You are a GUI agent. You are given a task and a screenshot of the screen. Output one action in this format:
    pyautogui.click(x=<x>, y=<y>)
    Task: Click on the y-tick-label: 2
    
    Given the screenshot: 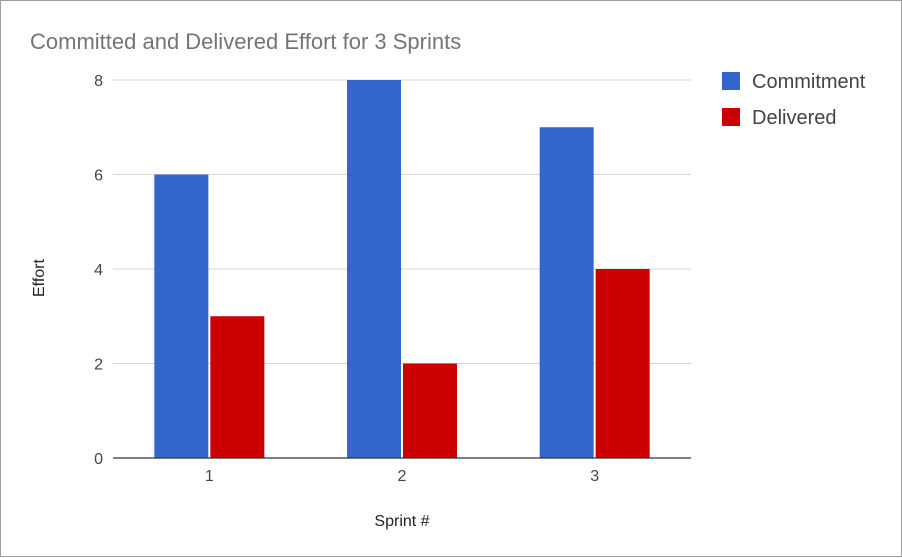 What is the action you would take?
    pyautogui.click(x=98, y=365)
    